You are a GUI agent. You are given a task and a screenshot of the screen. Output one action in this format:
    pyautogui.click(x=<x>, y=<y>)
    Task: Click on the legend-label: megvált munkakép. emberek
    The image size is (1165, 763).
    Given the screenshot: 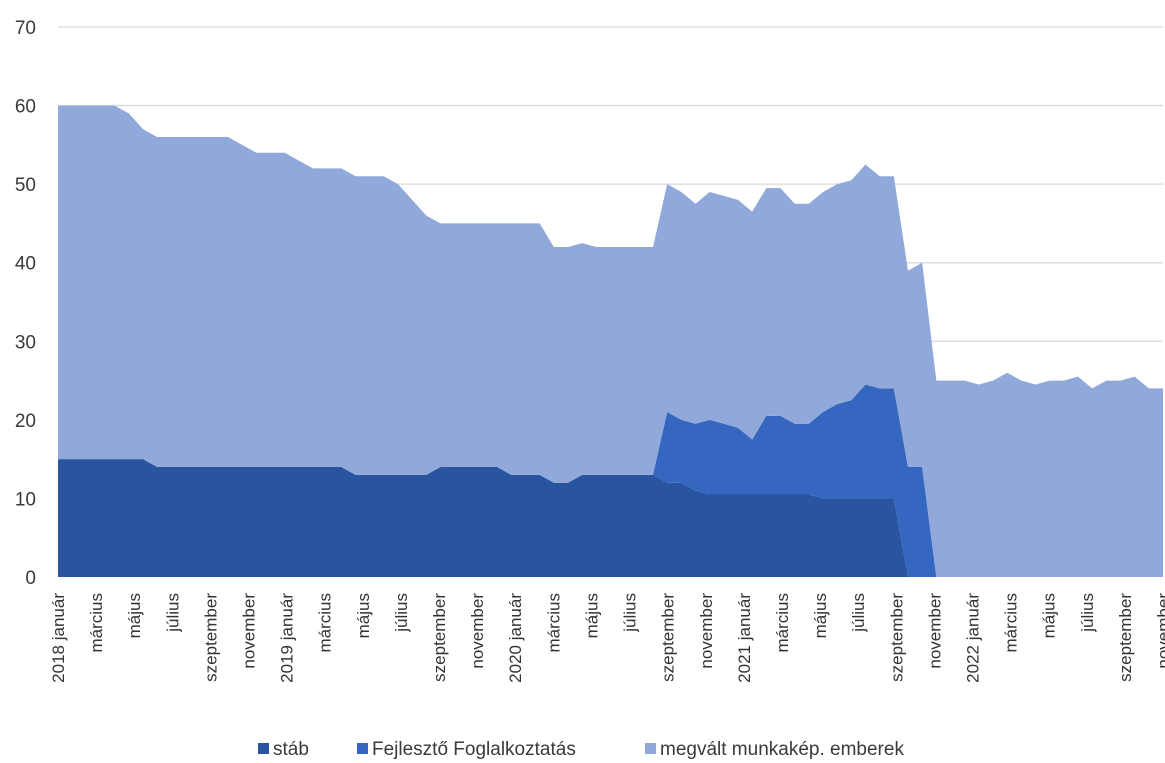 What is the action you would take?
    pyautogui.click(x=782, y=749)
    